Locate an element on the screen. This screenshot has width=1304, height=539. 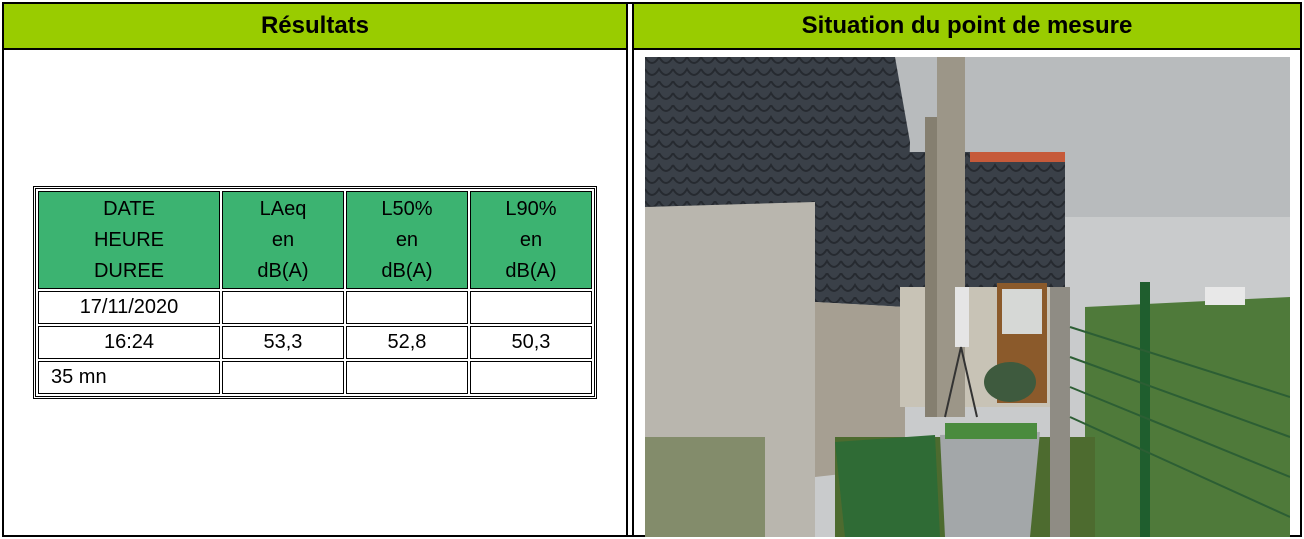
fence-post is located at coordinates (1145, 409).